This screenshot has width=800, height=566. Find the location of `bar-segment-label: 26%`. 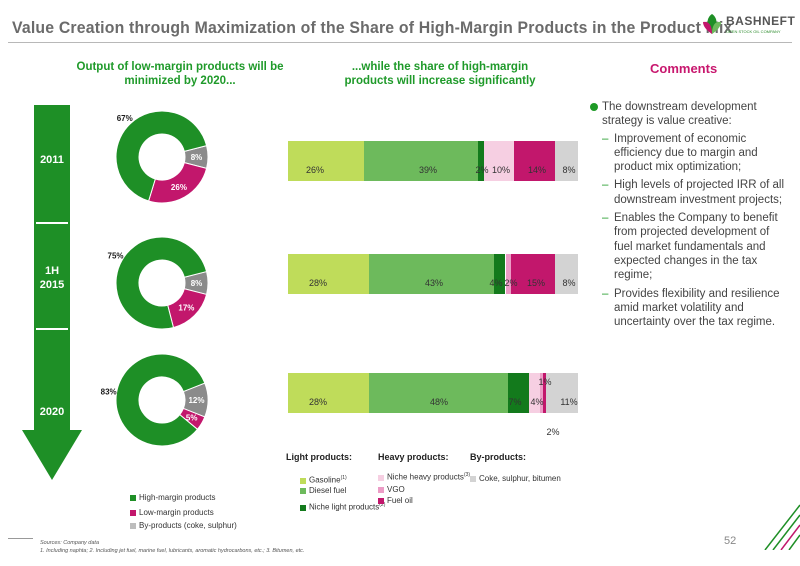

bar-segment-label: 26% is located at coordinates (314, 170).